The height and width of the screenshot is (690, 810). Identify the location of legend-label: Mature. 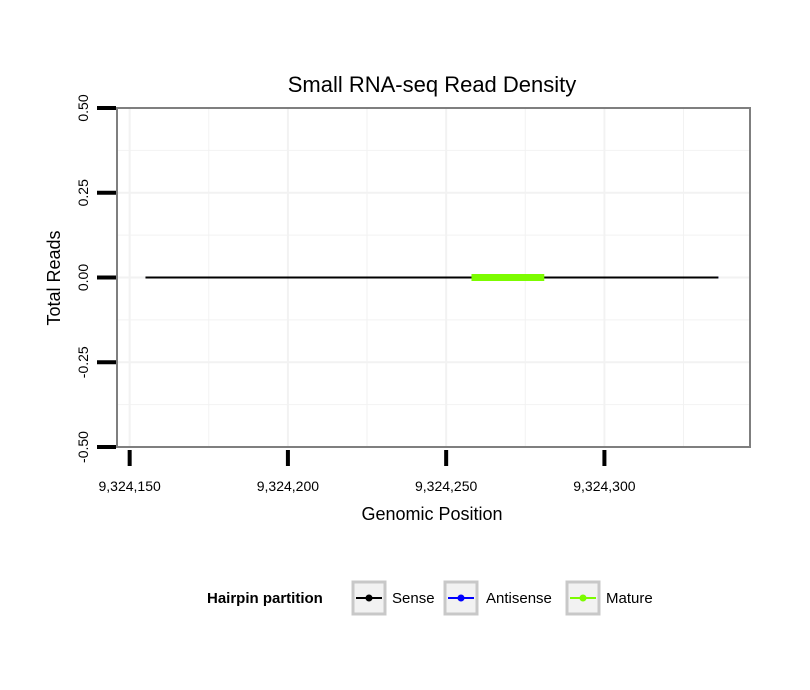
(629, 598).